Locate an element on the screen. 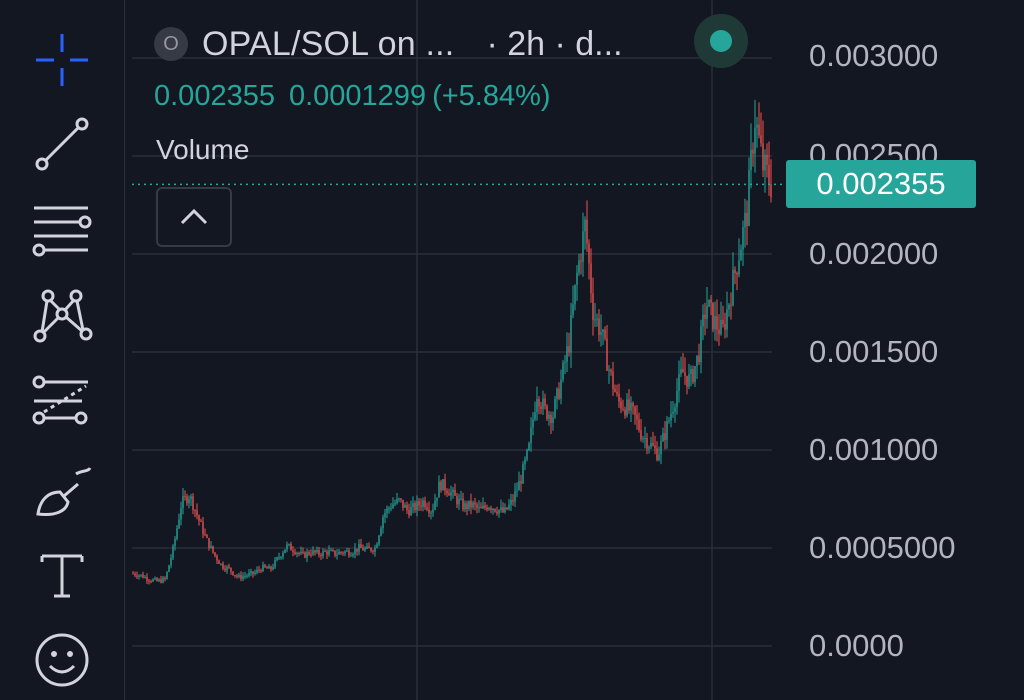 The width and height of the screenshot is (1024, 700). emoji-icon is located at coordinates (62, 660).